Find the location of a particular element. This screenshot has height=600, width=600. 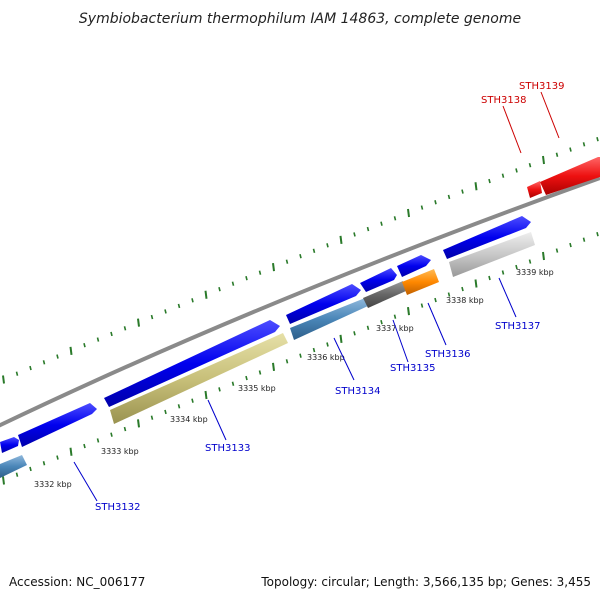

gene-bar-STH3138 is located at coordinates (534, 189).